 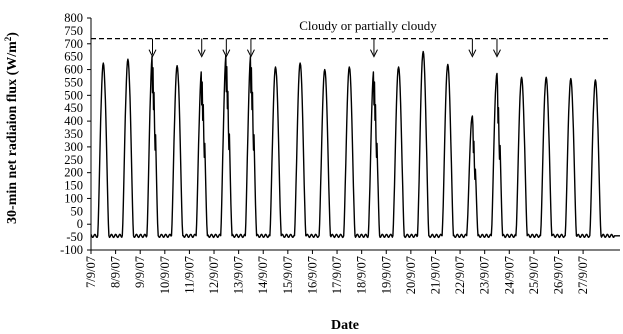 I want to click on y-tick-label: 250, so click(x=73, y=160).